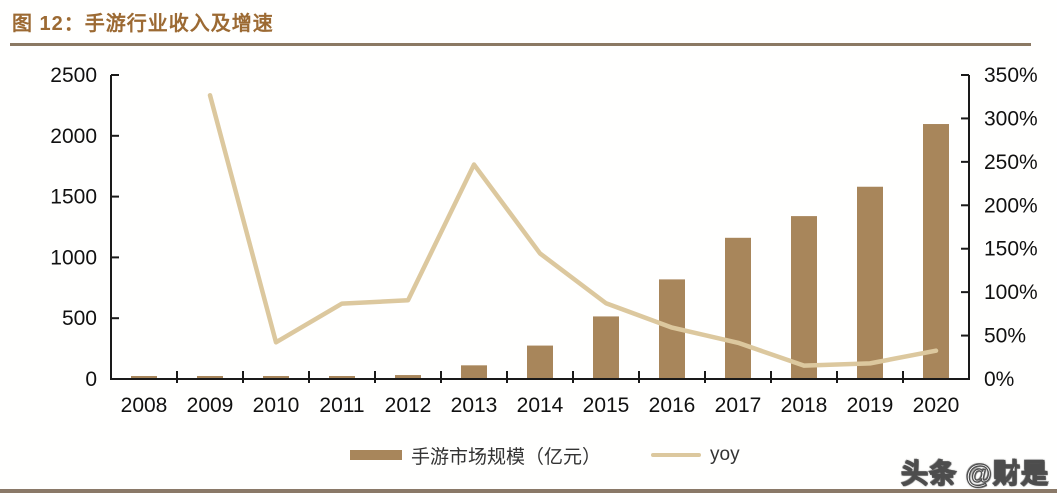 The image size is (1057, 498). What do you see at coordinates (79, 318) in the screenshot?
I see `svg-text: 500` at bounding box center [79, 318].